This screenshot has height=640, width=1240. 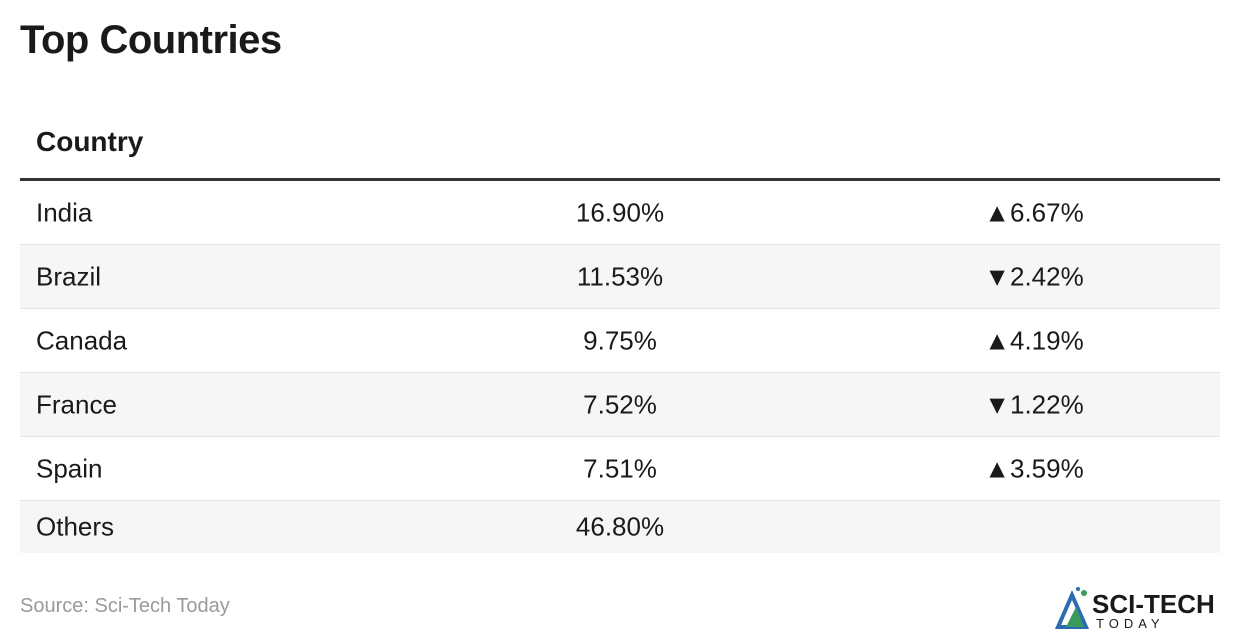 I want to click on country: Brazil, so click(x=69, y=276).